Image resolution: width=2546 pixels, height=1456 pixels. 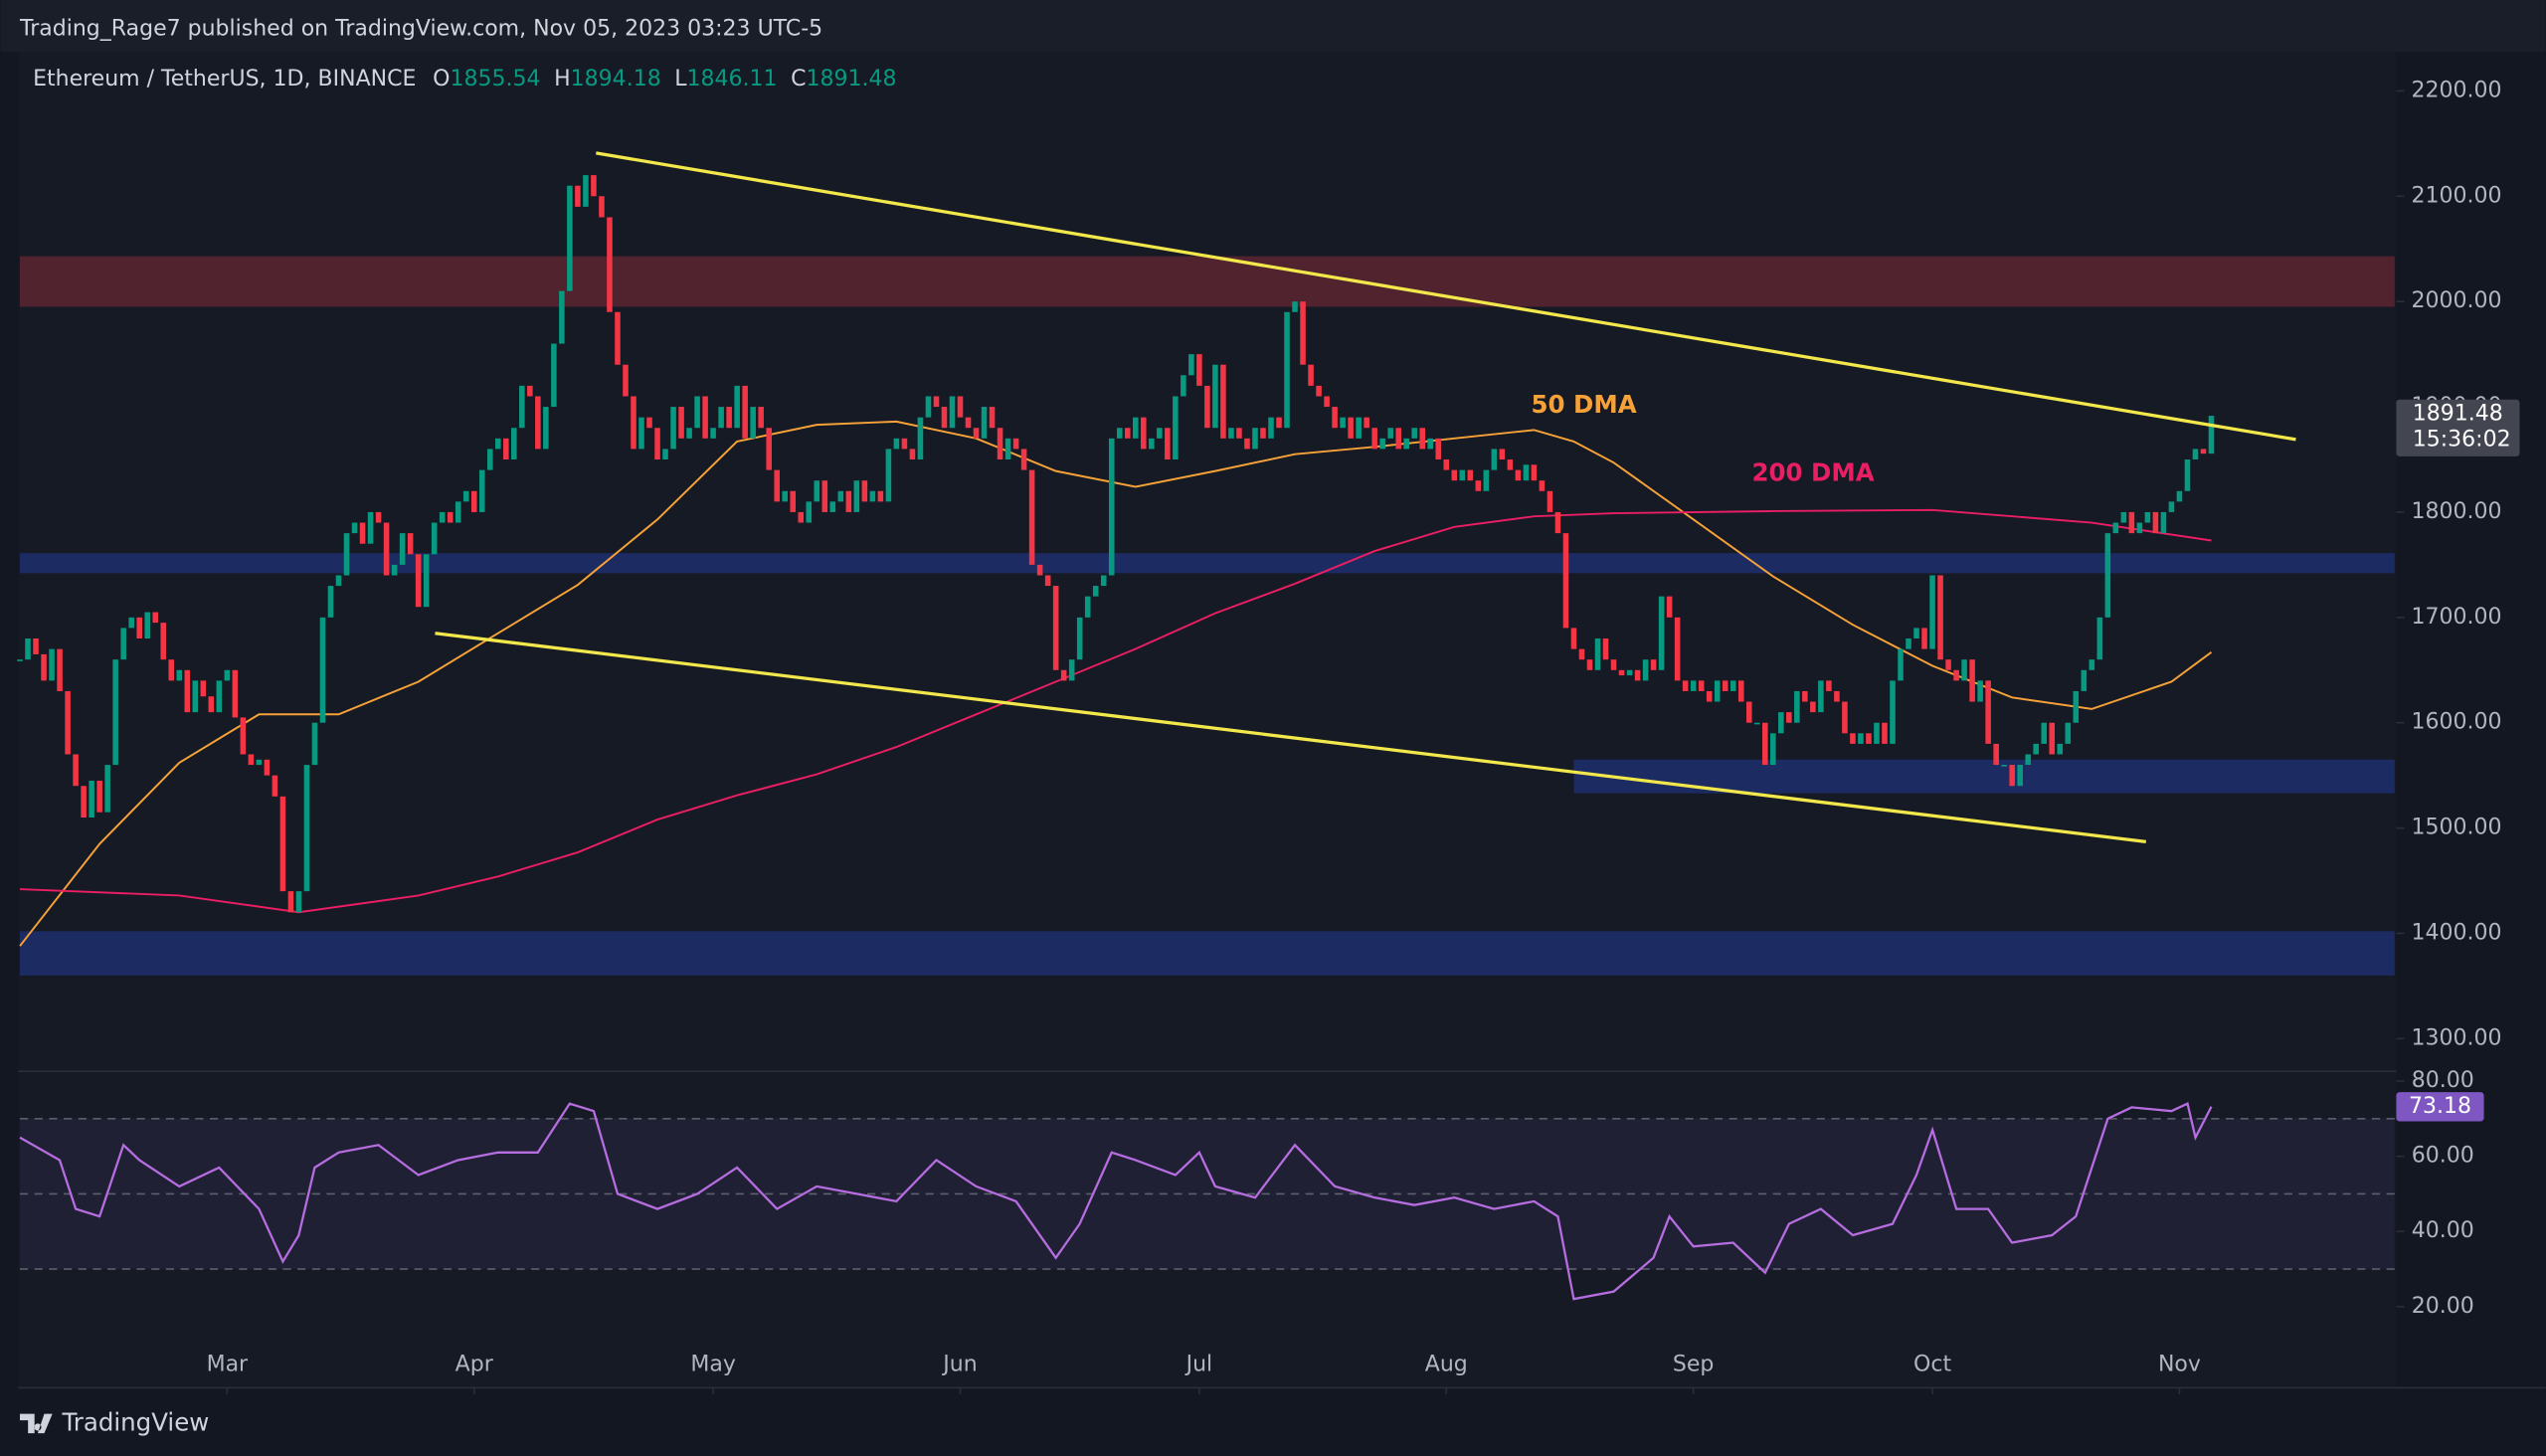 What do you see at coordinates (732, 79) in the screenshot?
I see `ohlc-value: 1846.11` at bounding box center [732, 79].